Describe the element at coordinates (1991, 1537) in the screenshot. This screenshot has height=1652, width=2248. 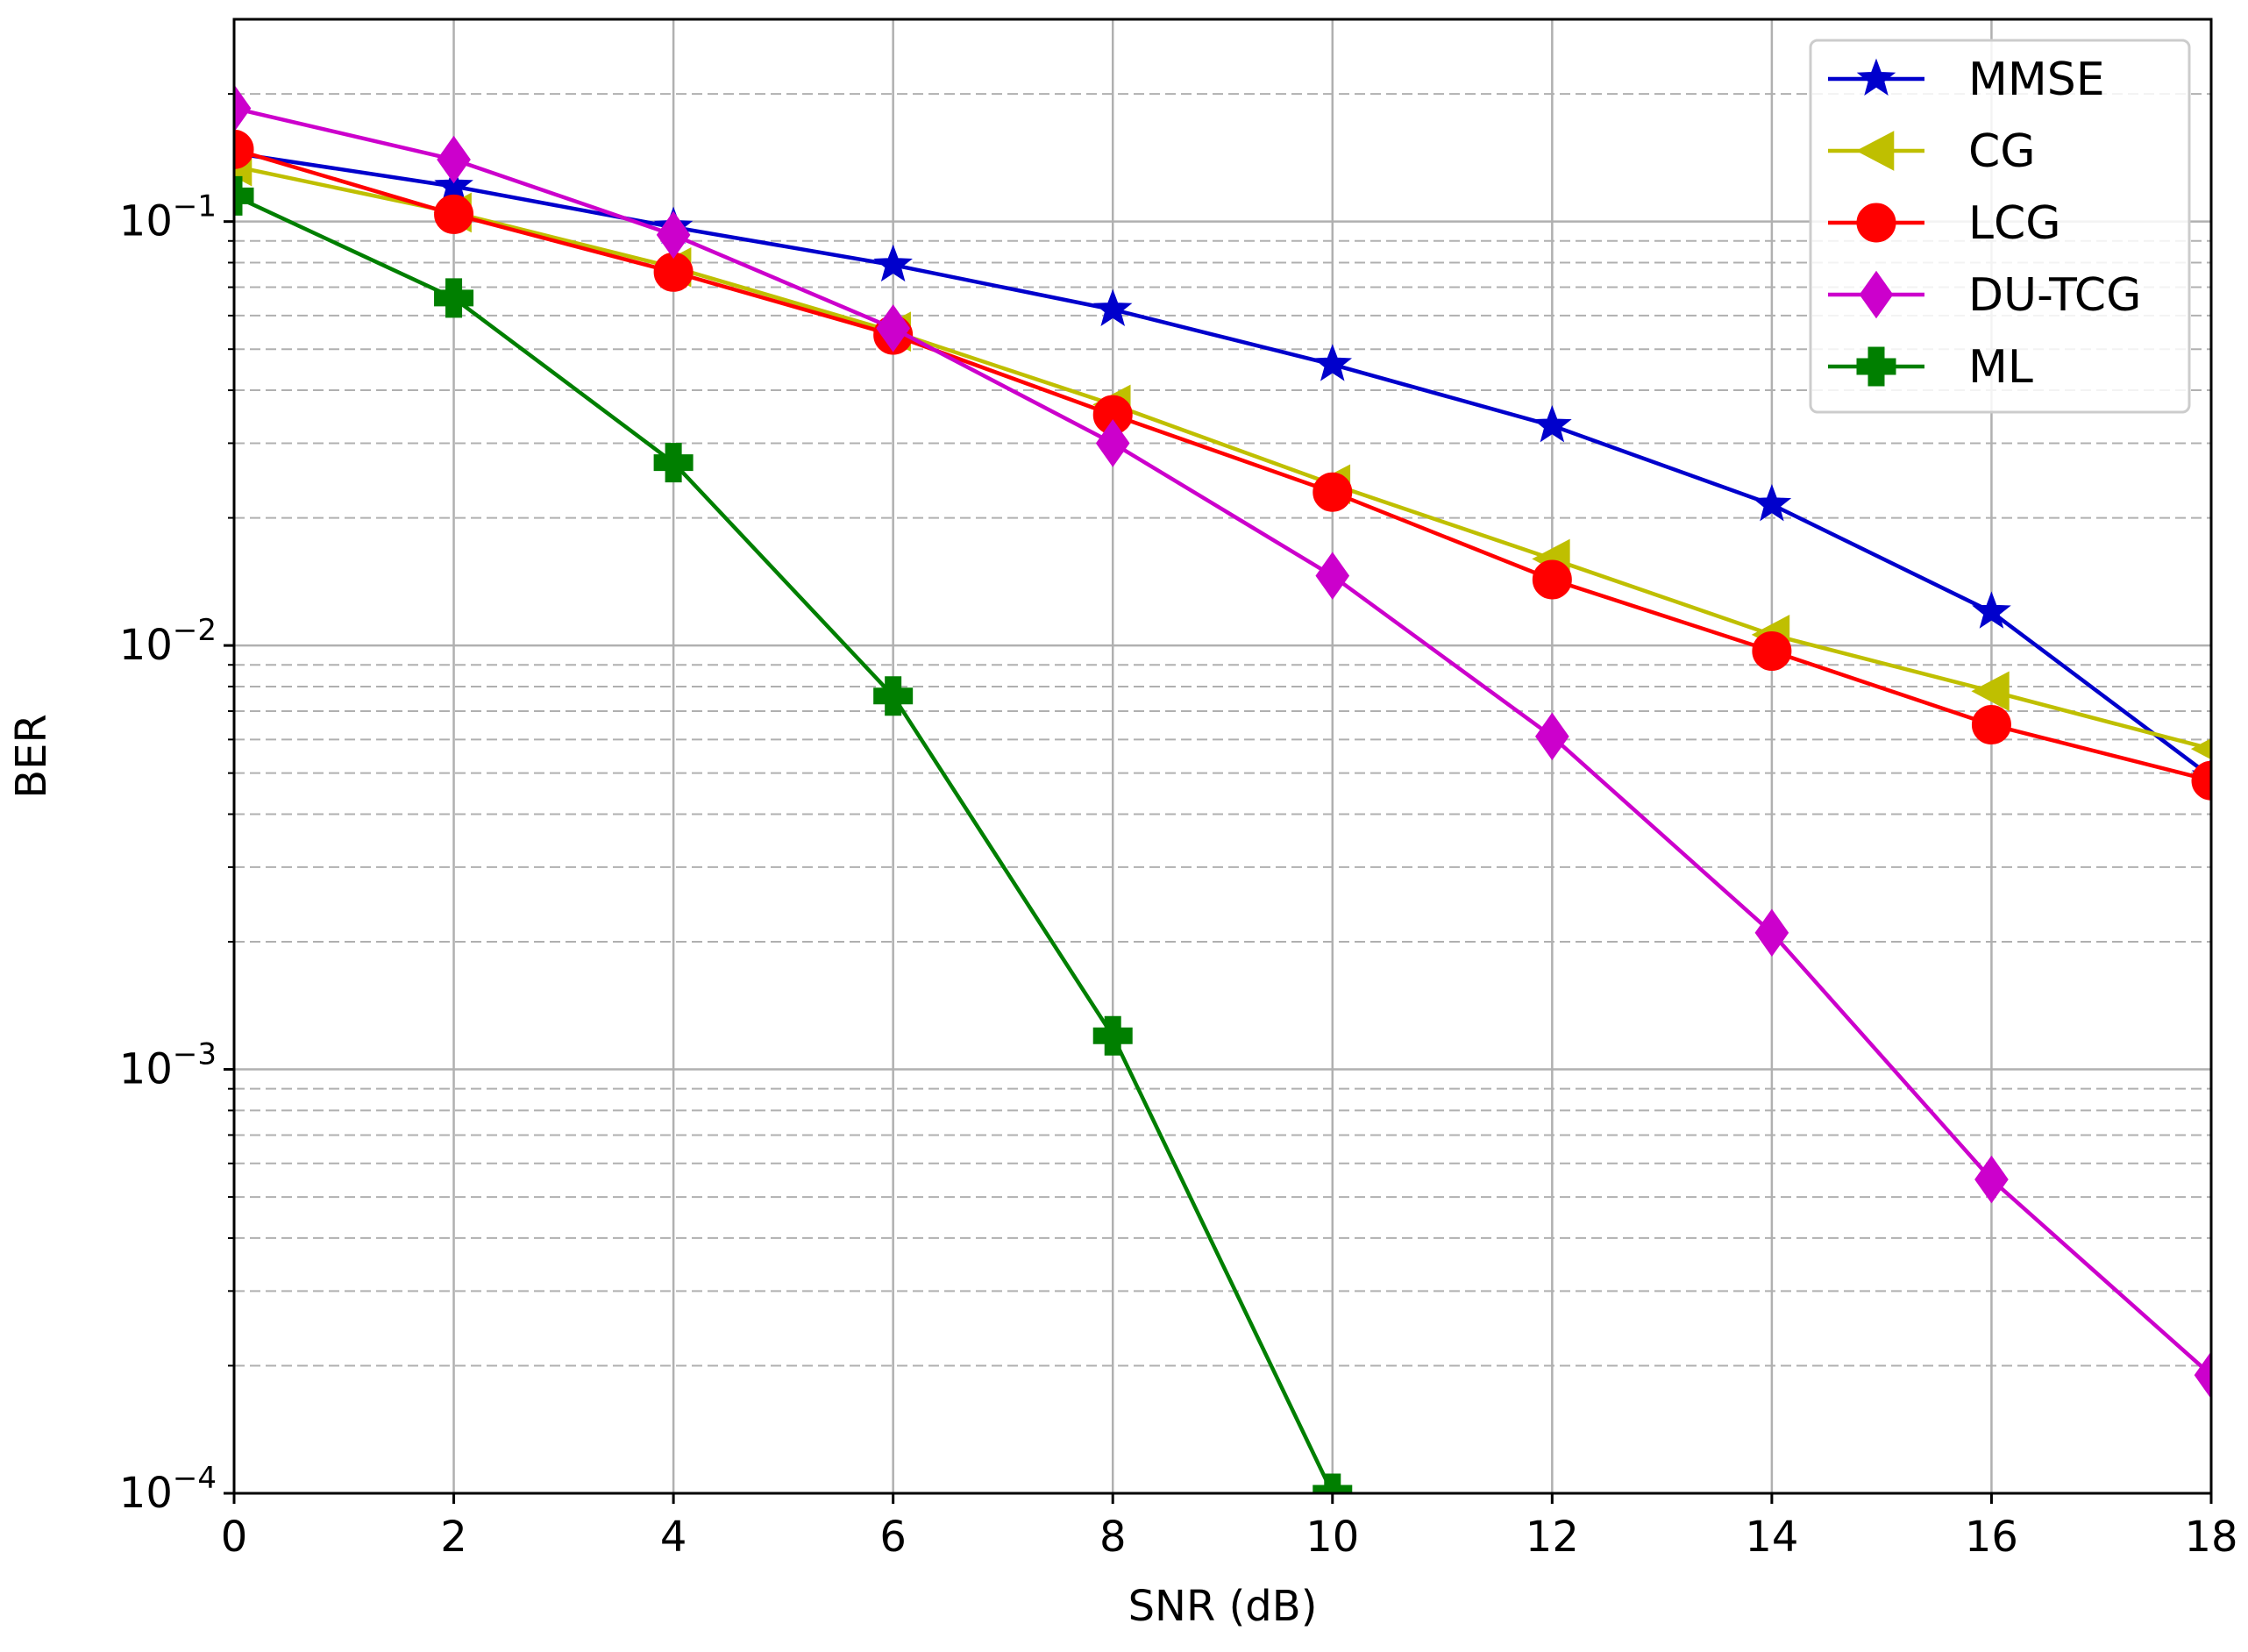
I see `x-tick-label: 16` at that location.